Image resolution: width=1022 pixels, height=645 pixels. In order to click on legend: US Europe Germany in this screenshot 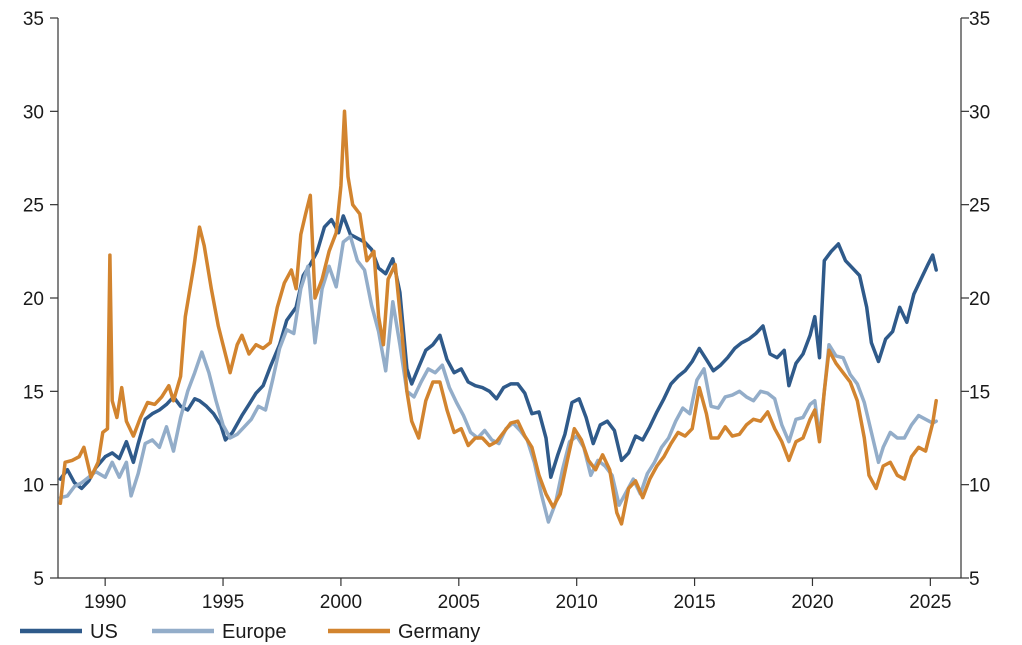, I will do `click(250, 632)`.